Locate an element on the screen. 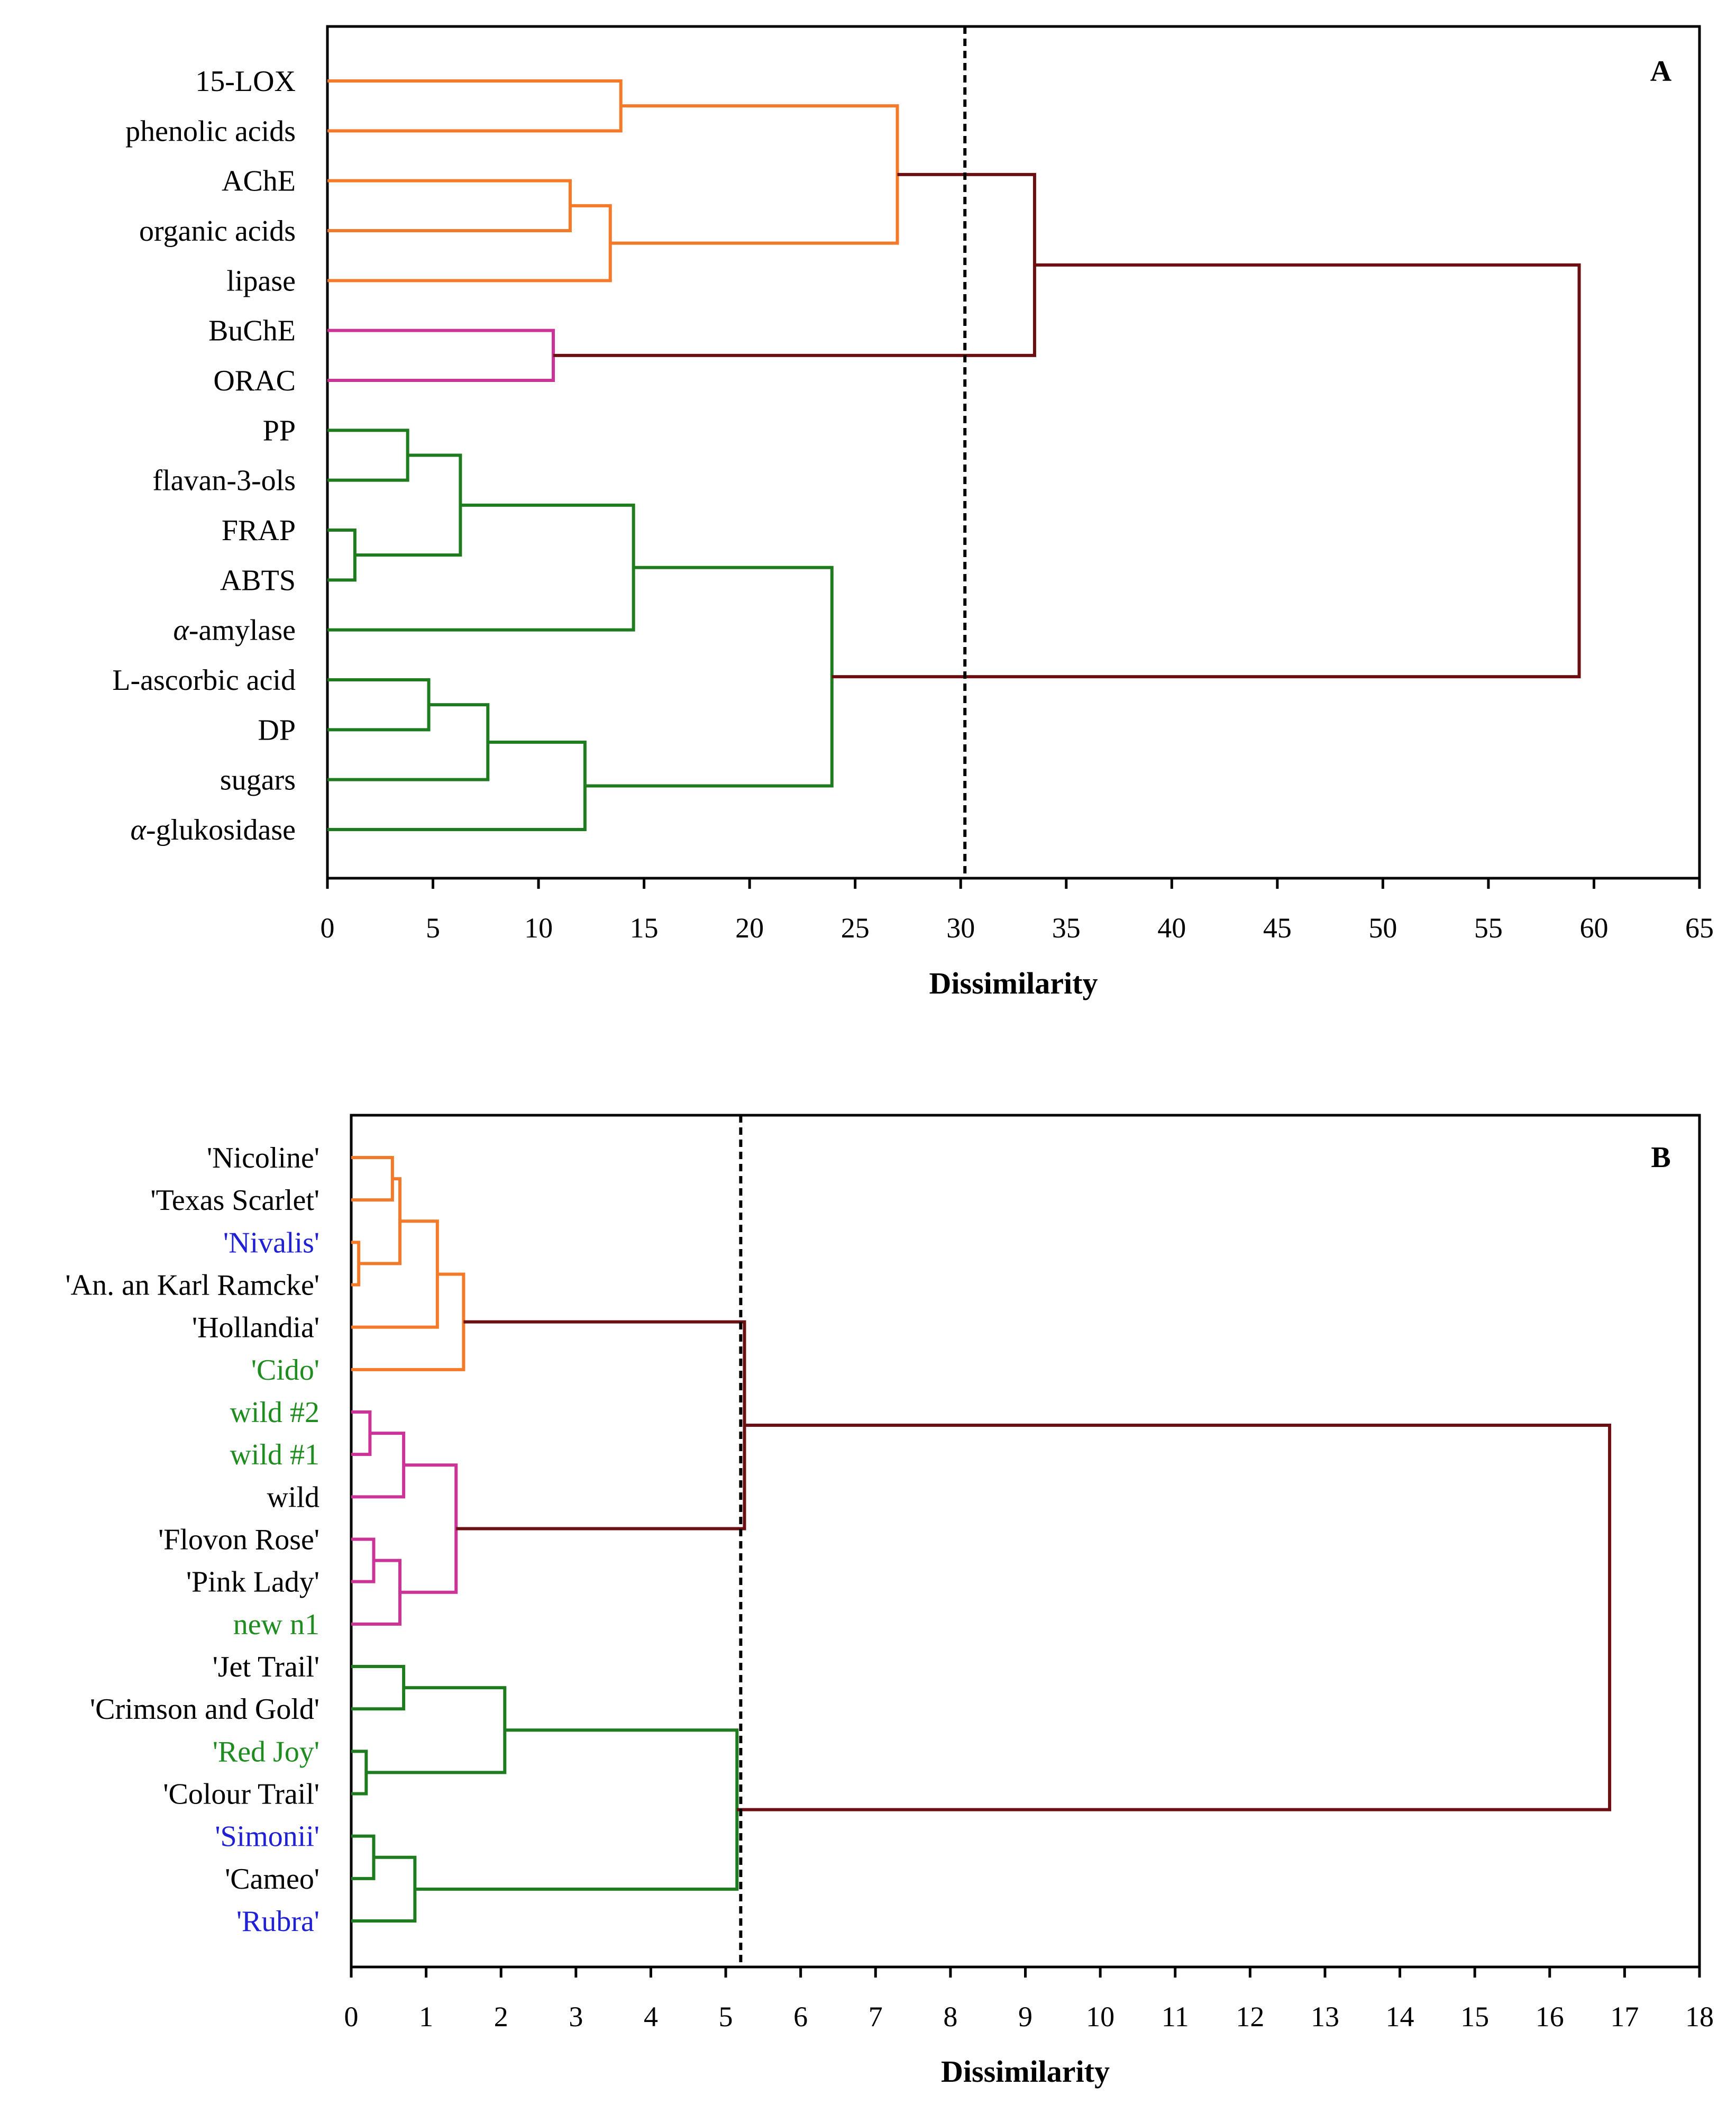  leaf-label: ORAC is located at coordinates (254, 381).